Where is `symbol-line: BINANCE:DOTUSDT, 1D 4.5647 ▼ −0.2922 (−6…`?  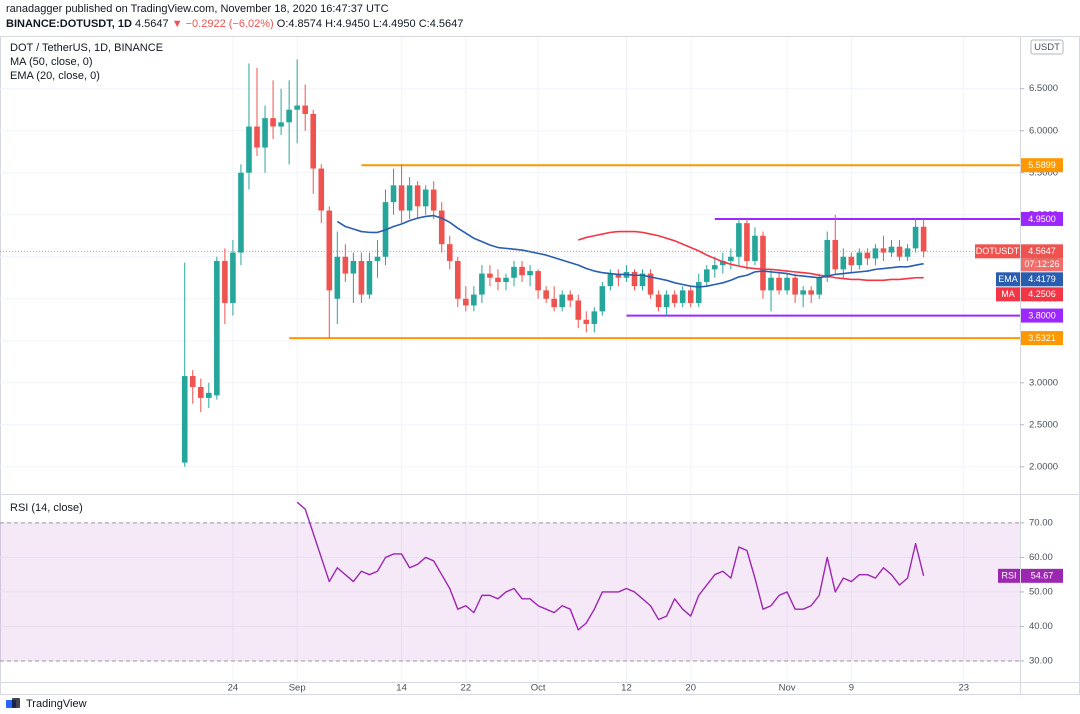
symbol-line: BINANCE:DOTUSDT, 1D 4.5647 ▼ −0.2922 (−6… is located at coordinates (234, 24).